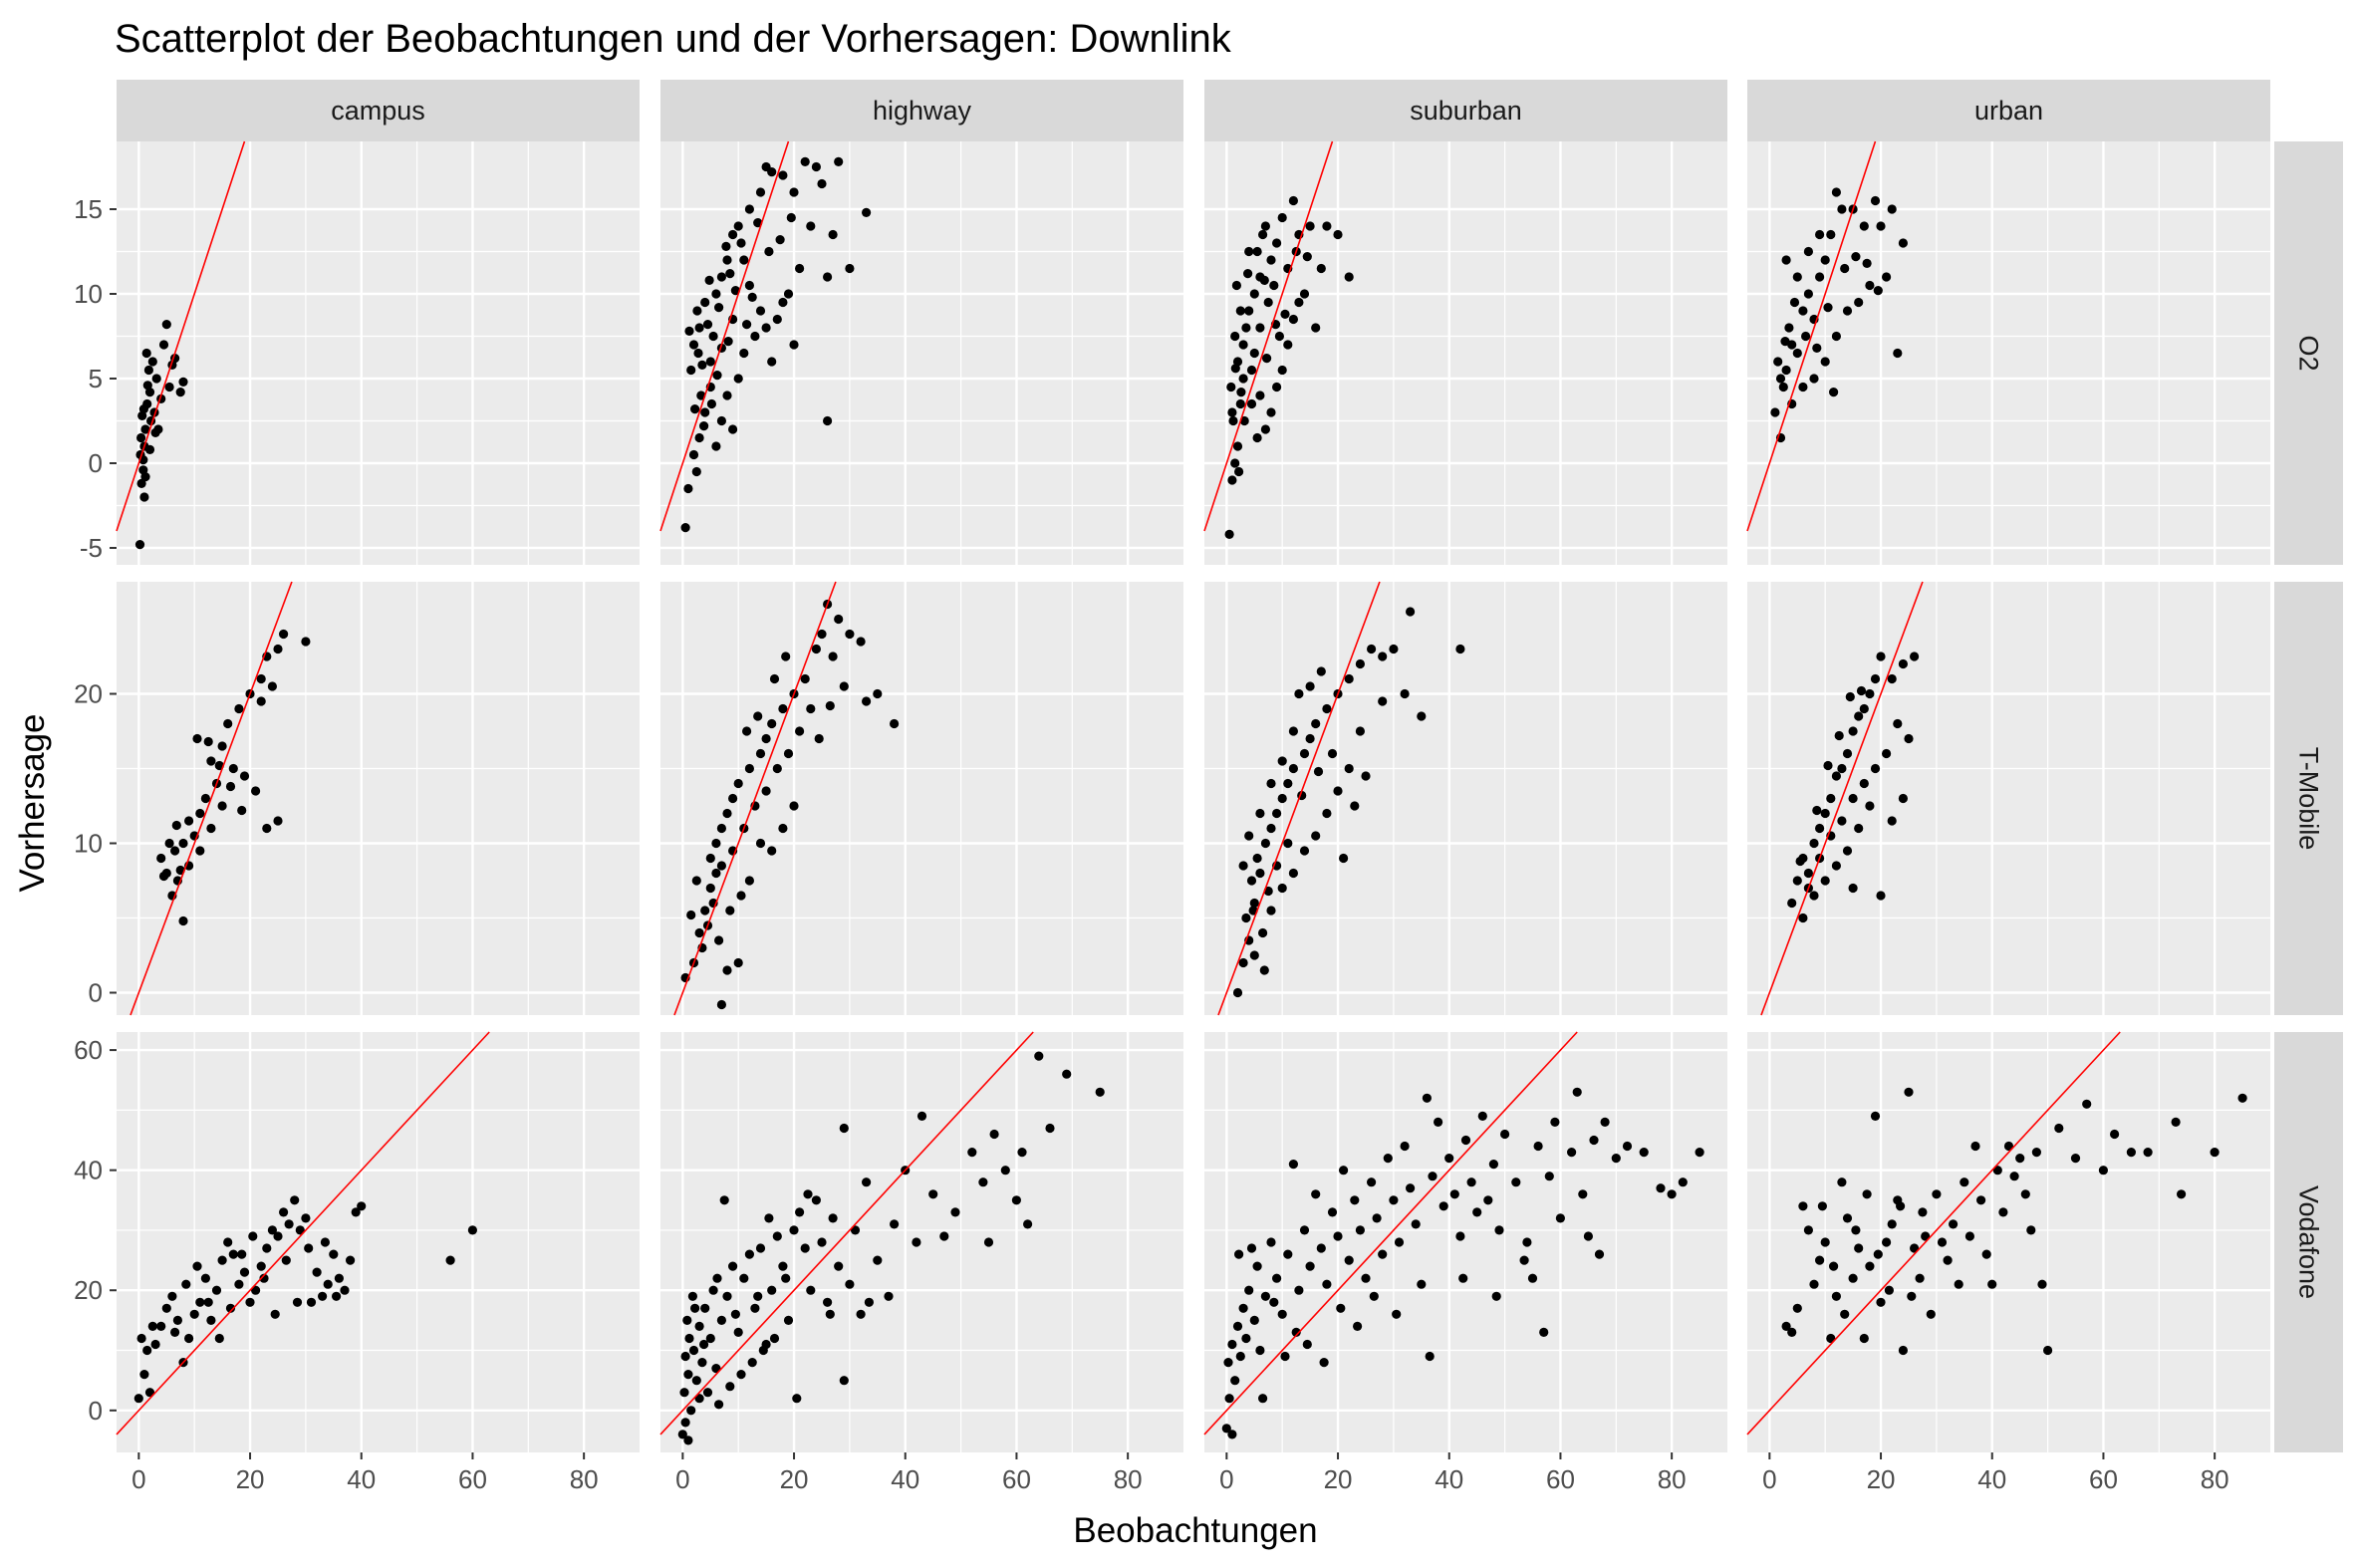  Describe the element at coordinates (2009, 110) in the screenshot. I see `facet-strip-urban` at that location.